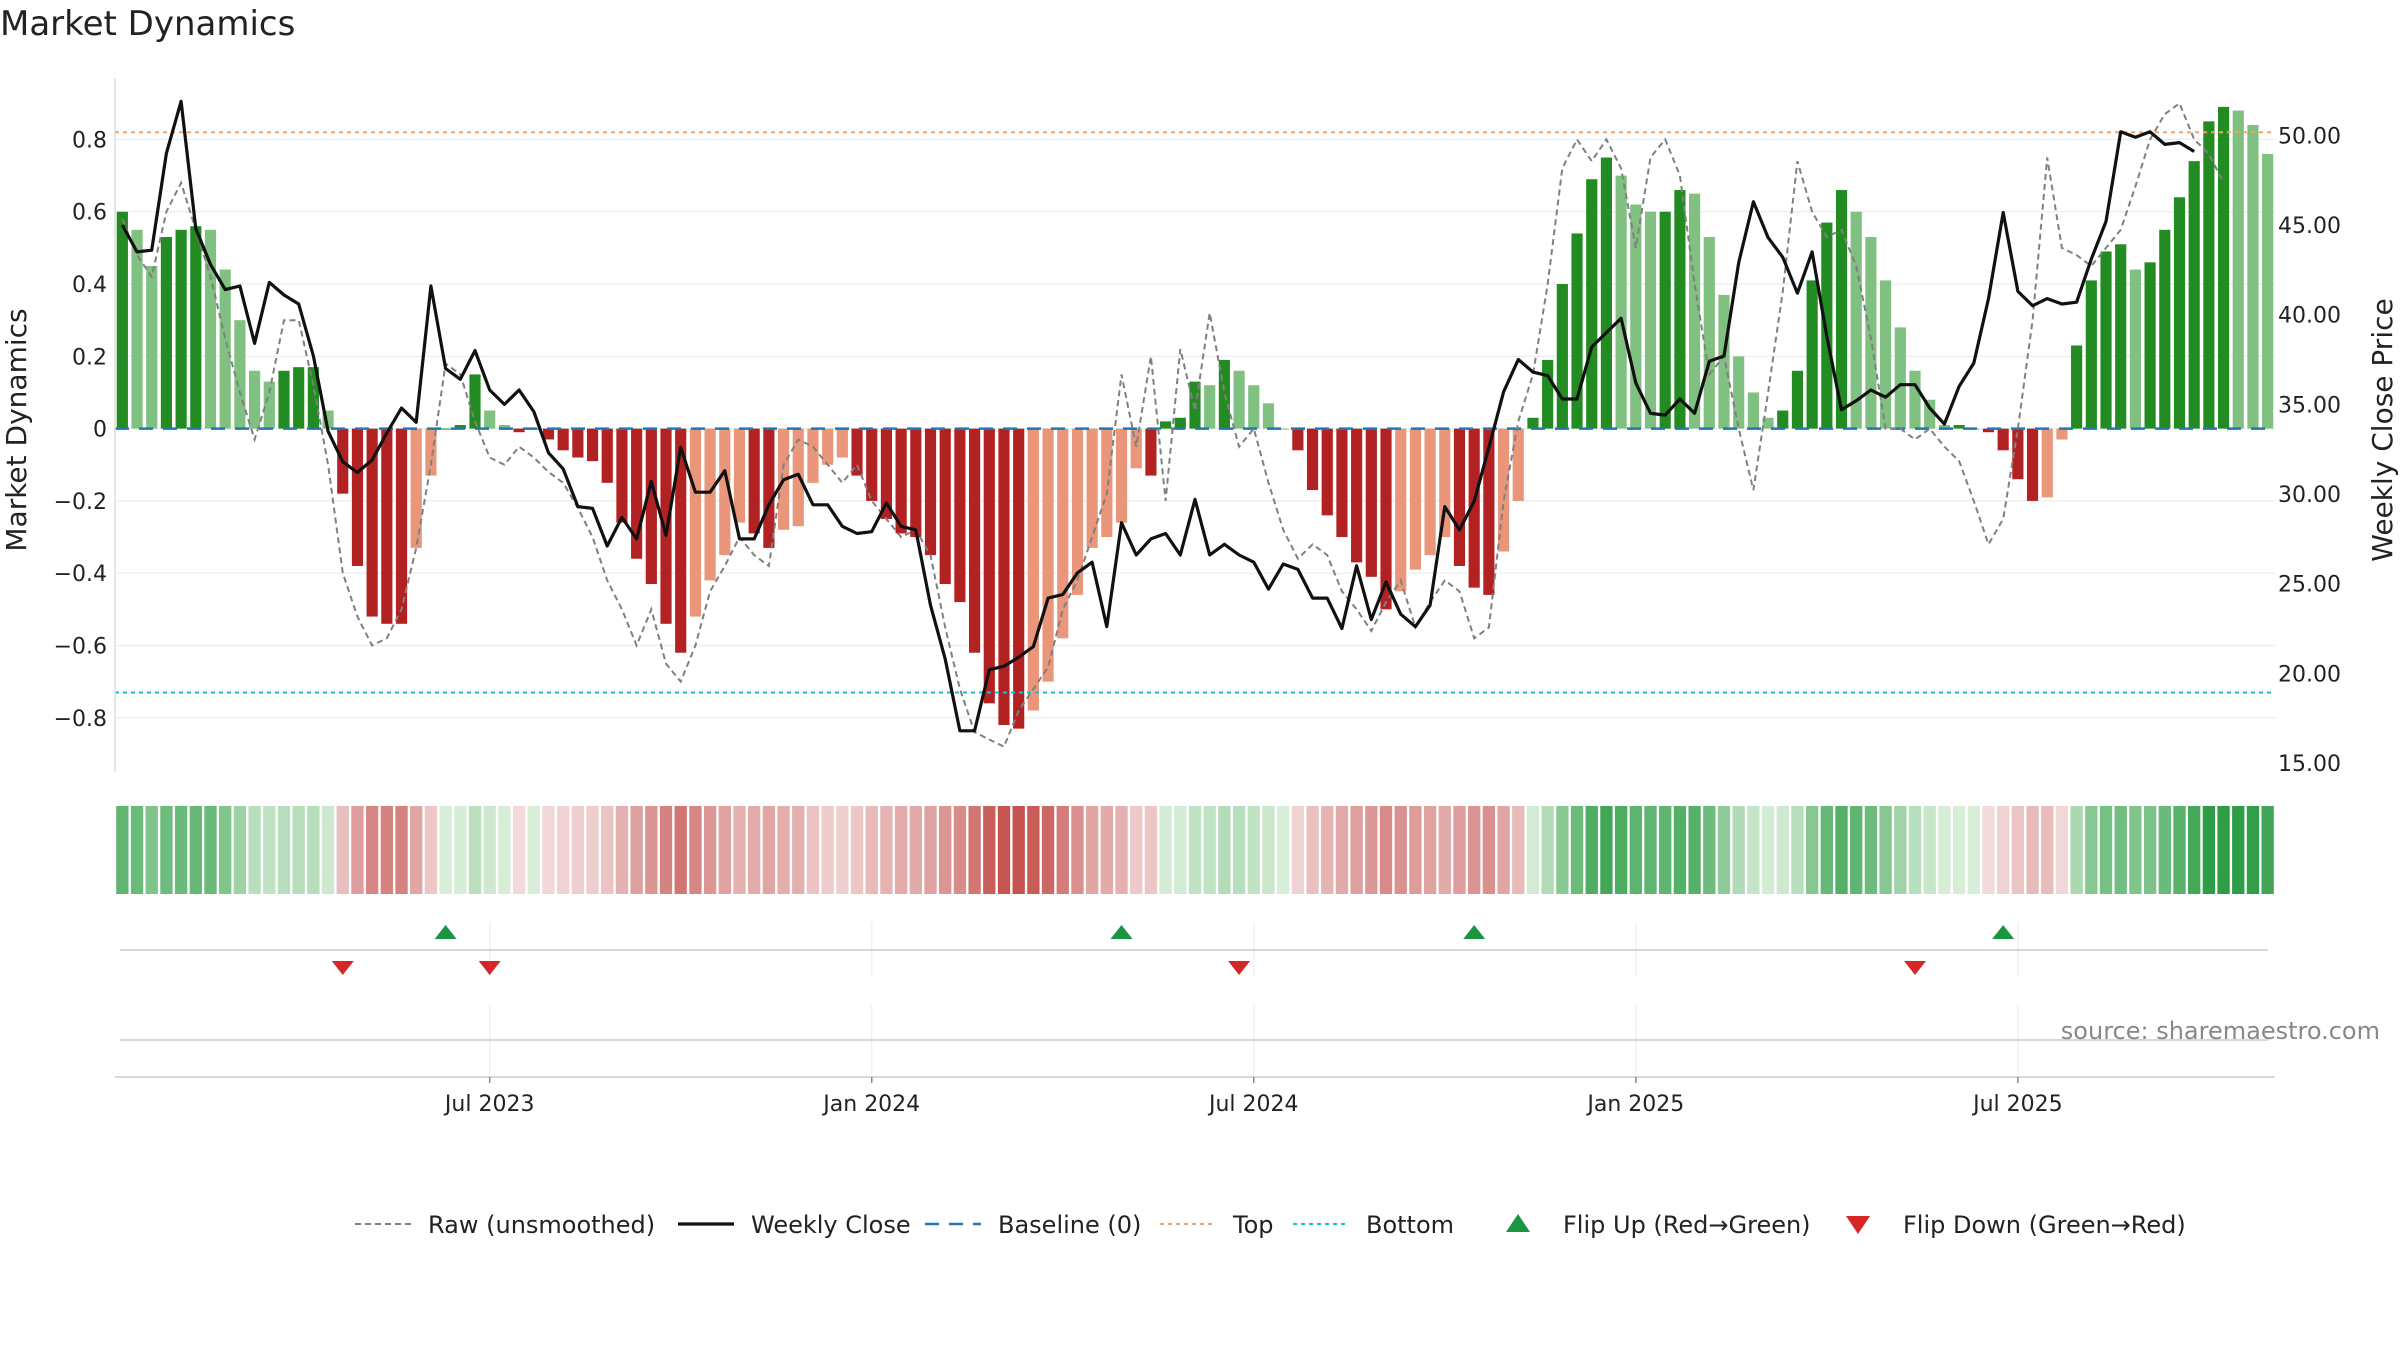 Image resolution: width=2400 pixels, height=1350 pixels. I want to click on y2-tick-label: 45.00, so click(2309, 226).